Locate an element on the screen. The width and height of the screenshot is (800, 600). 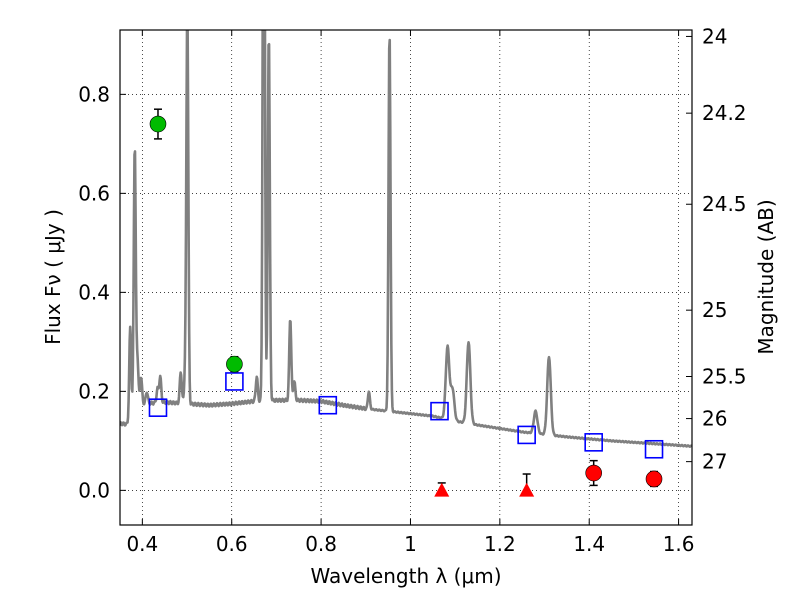
x-tick-label: 1.4 is located at coordinates (589, 544).